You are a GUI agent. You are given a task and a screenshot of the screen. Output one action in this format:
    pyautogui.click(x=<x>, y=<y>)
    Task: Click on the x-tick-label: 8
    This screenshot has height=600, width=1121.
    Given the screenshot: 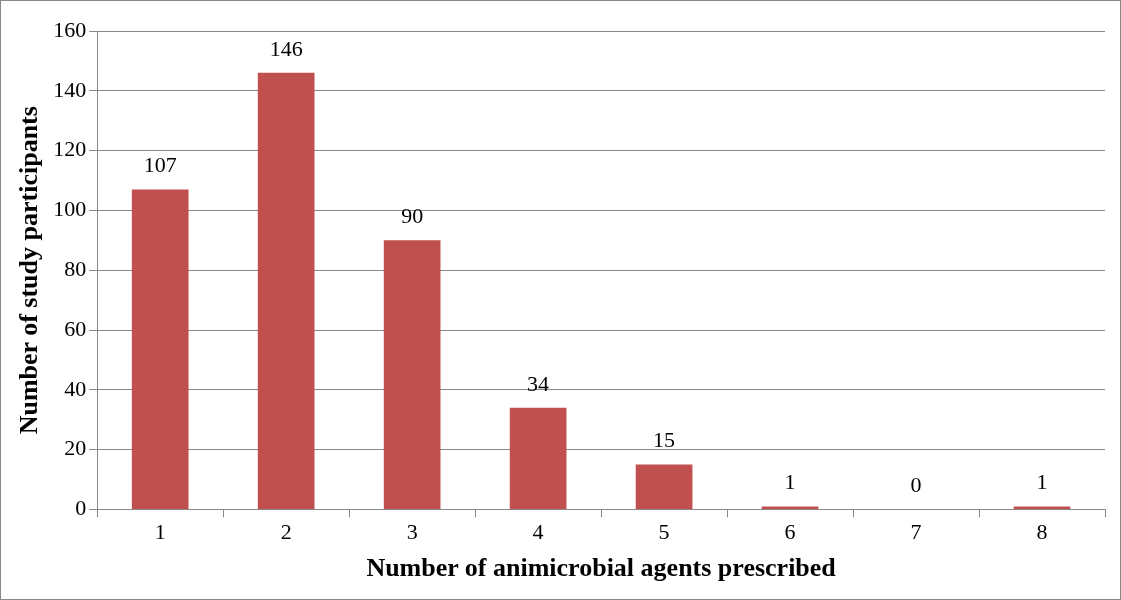 What is the action you would take?
    pyautogui.click(x=1042, y=532)
    